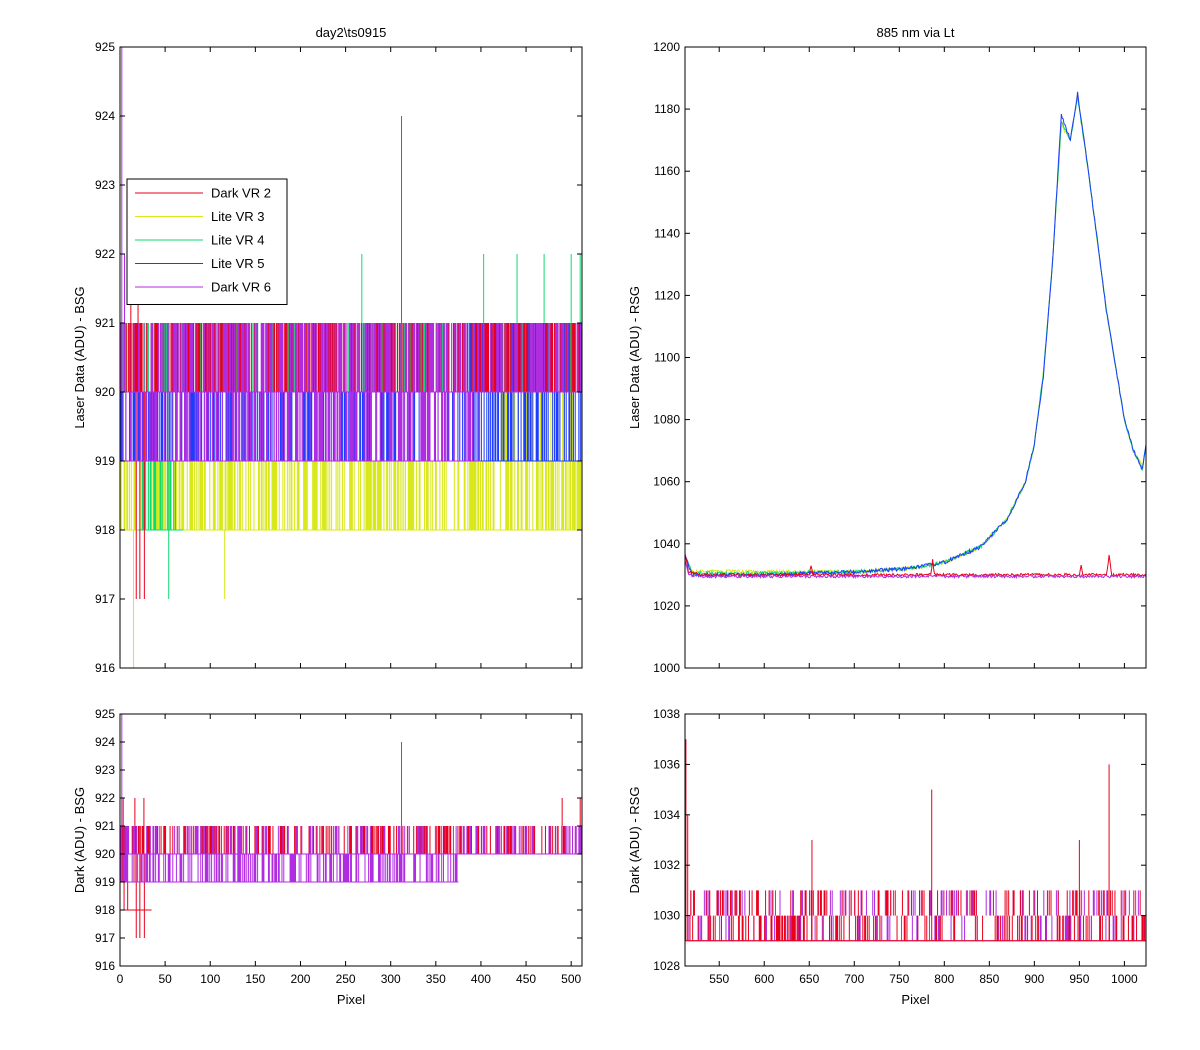 The width and height of the screenshot is (1200, 1050). I want to click on x-tick-label: 50, so click(165, 979).